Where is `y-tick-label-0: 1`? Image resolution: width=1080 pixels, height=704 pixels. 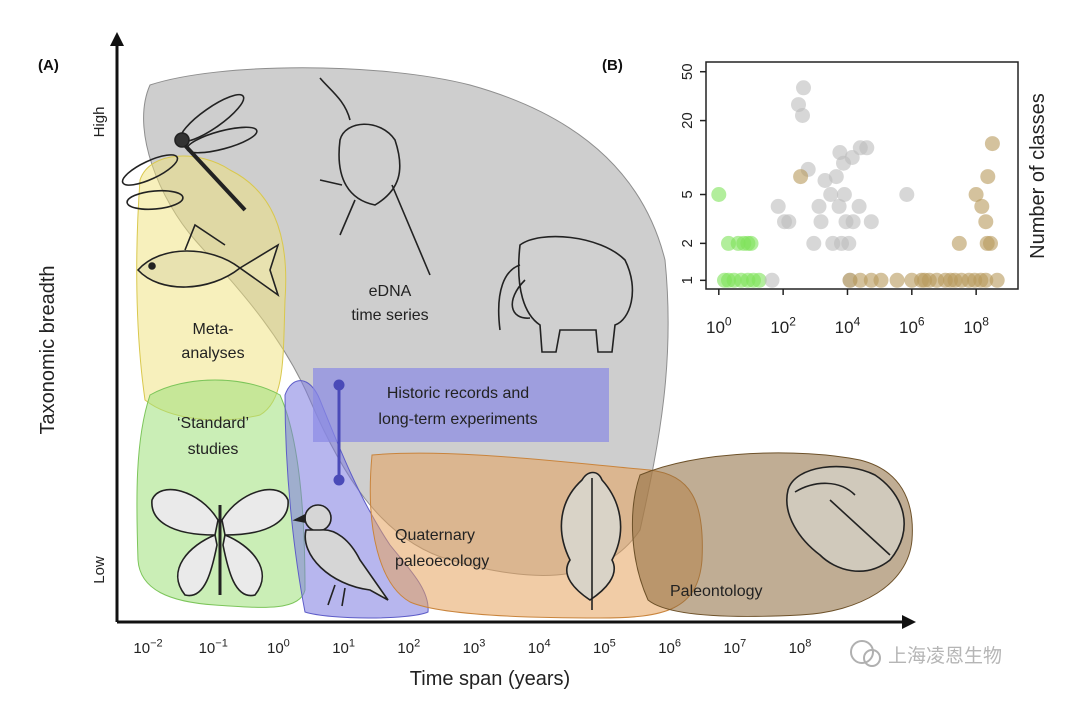
y-tick-label-0: 1 is located at coordinates (687, 280).